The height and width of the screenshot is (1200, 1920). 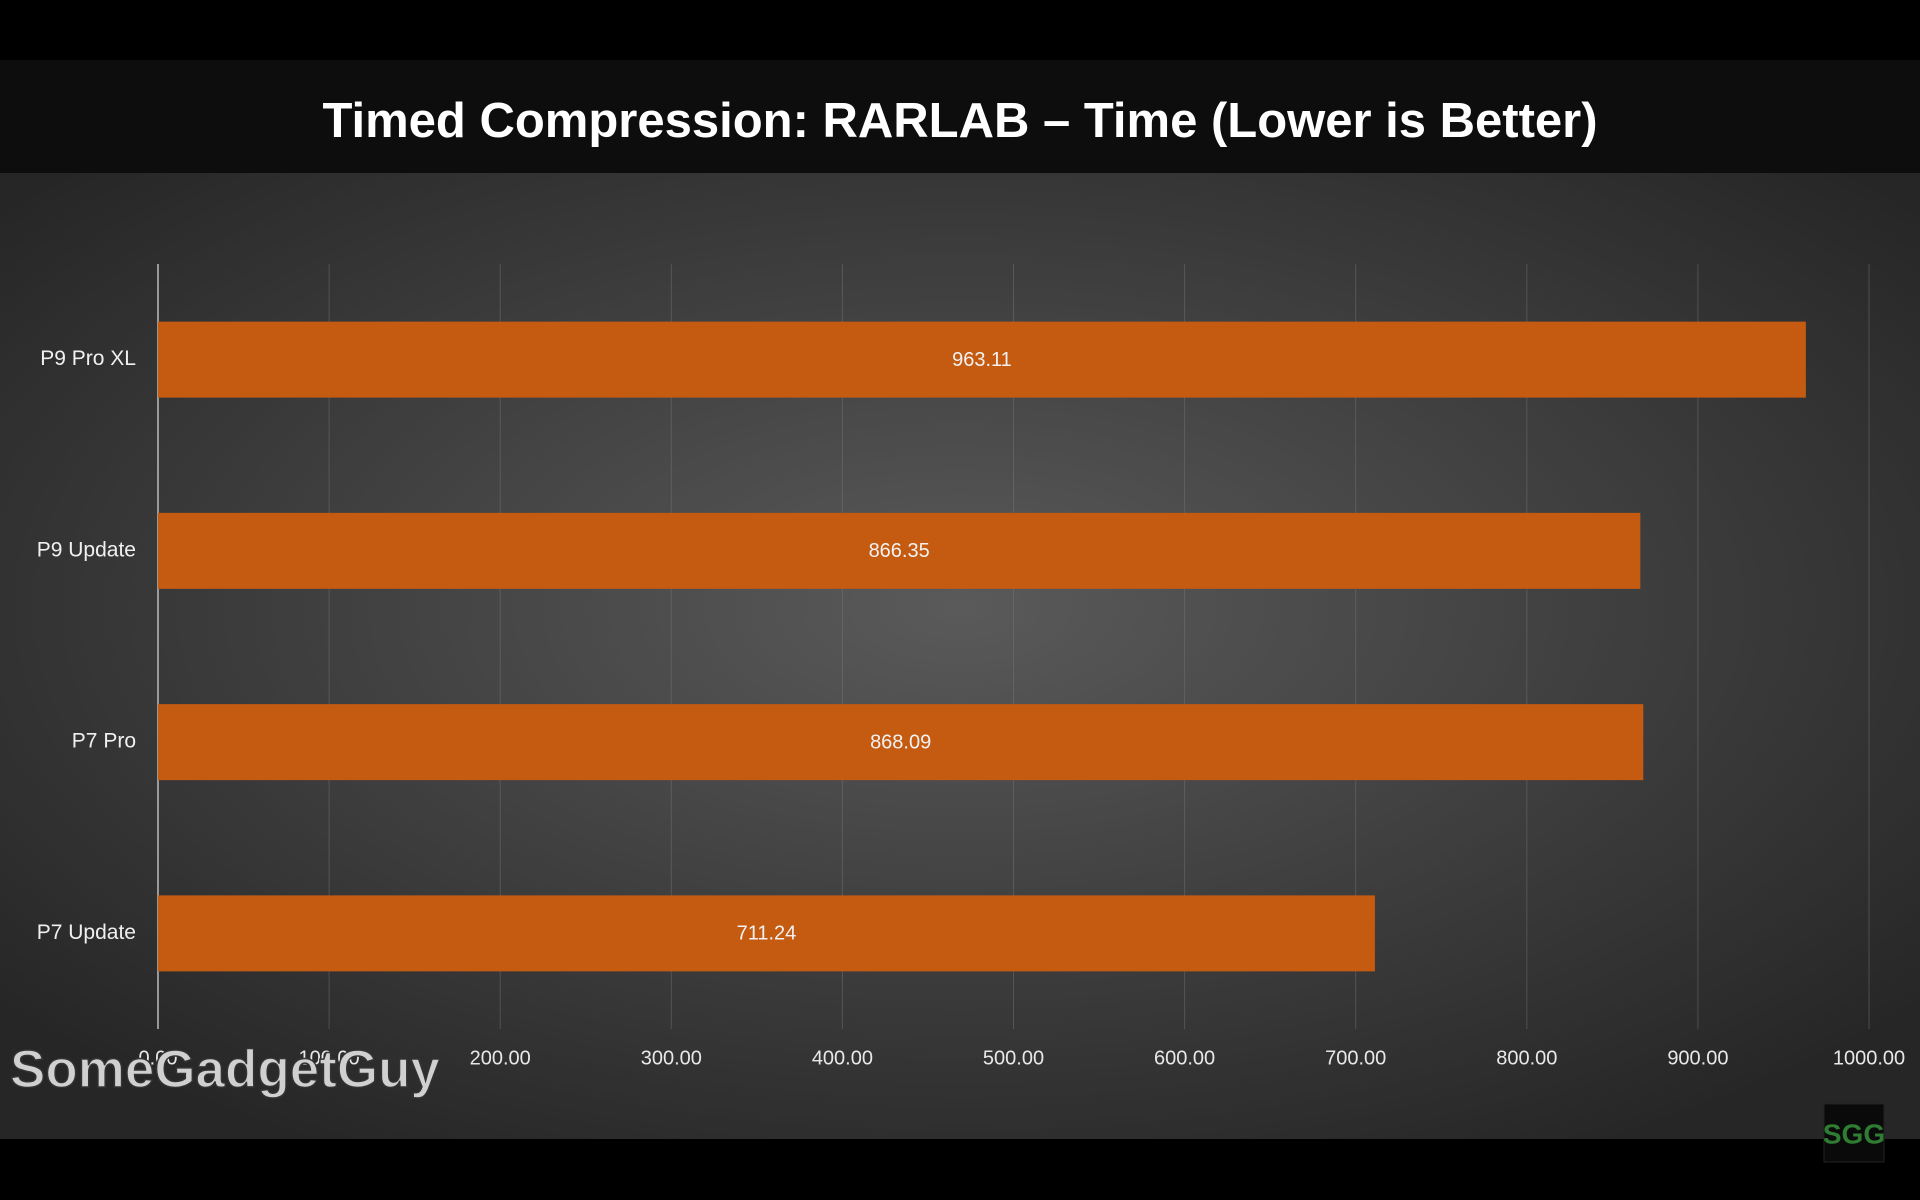 I want to click on y-tick-label: P7 Update, so click(x=86, y=932).